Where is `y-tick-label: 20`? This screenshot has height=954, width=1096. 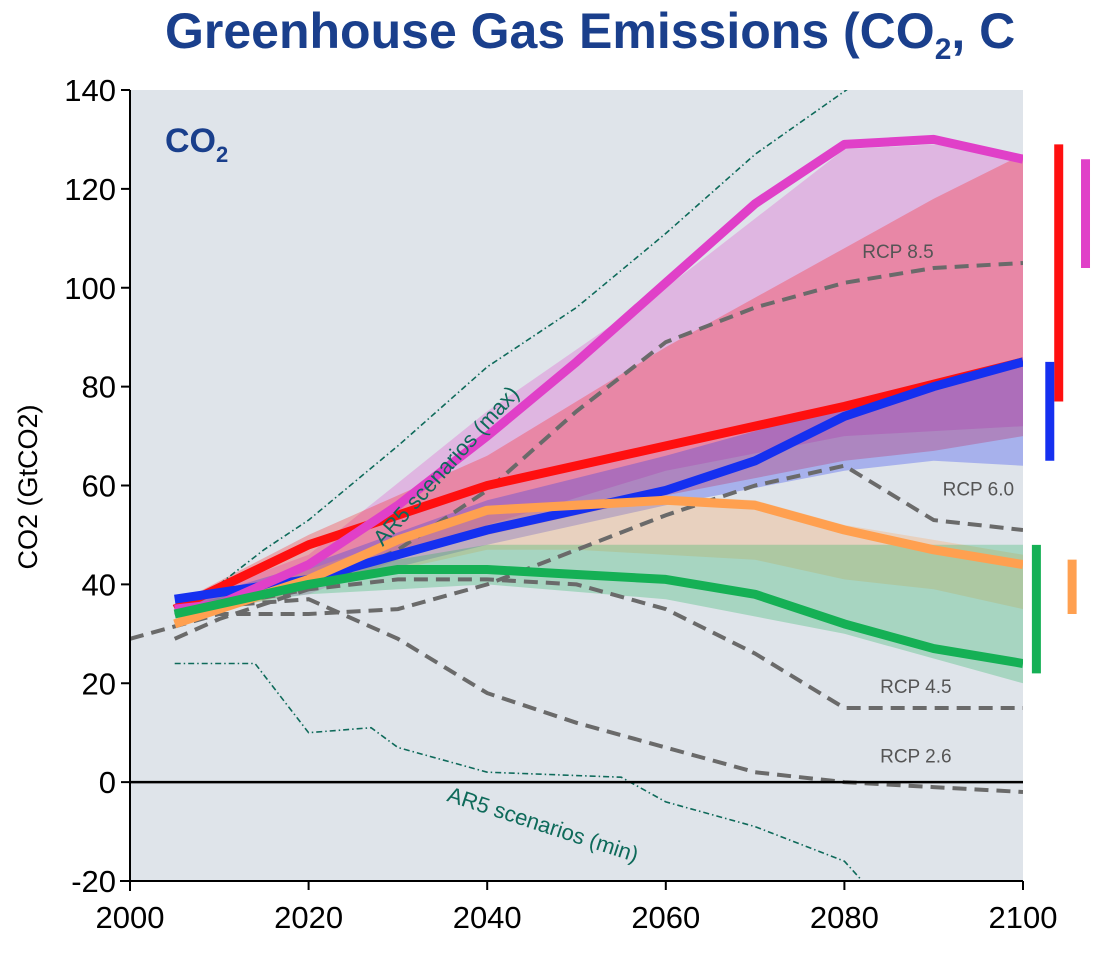
y-tick-label: 20 is located at coordinates (99, 683).